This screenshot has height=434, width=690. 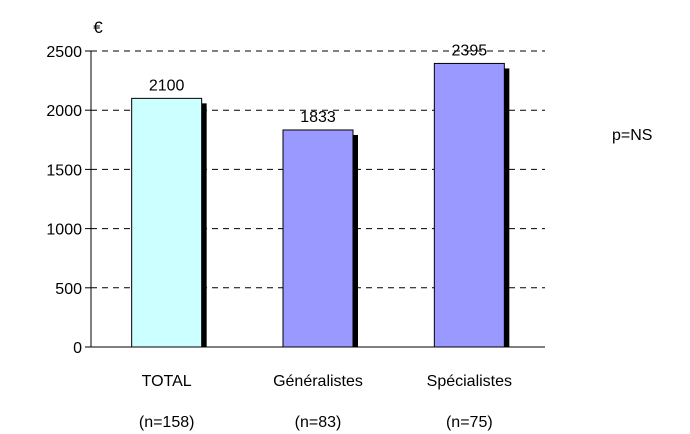 I want to click on data-label: 1833, so click(x=318, y=117).